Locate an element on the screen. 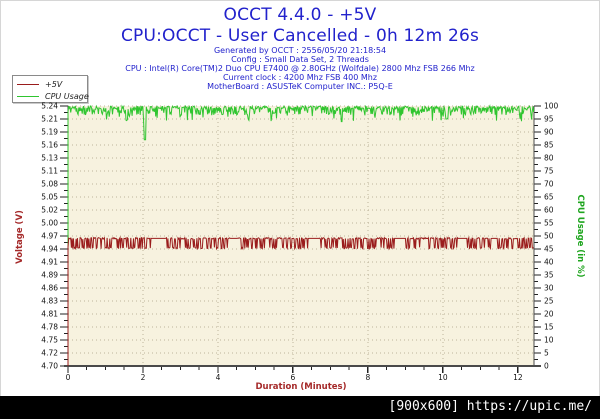 This screenshot has width=600, height=419. page-subtitle: CPU:OCCT - User Cancelled - 0h 12m 26s is located at coordinates (300, 36).